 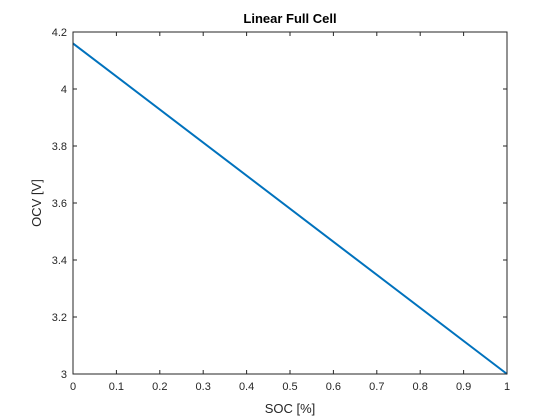 What do you see at coordinates (59, 33) in the screenshot?
I see `y-tick-label: 4.2` at bounding box center [59, 33].